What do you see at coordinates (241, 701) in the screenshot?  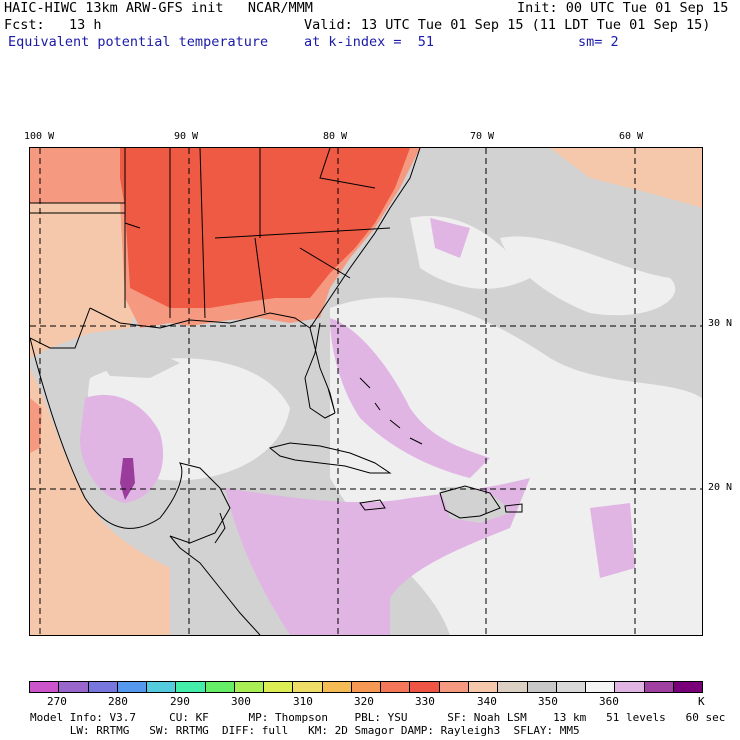 I see `colorbar-label-300: 300` at bounding box center [241, 701].